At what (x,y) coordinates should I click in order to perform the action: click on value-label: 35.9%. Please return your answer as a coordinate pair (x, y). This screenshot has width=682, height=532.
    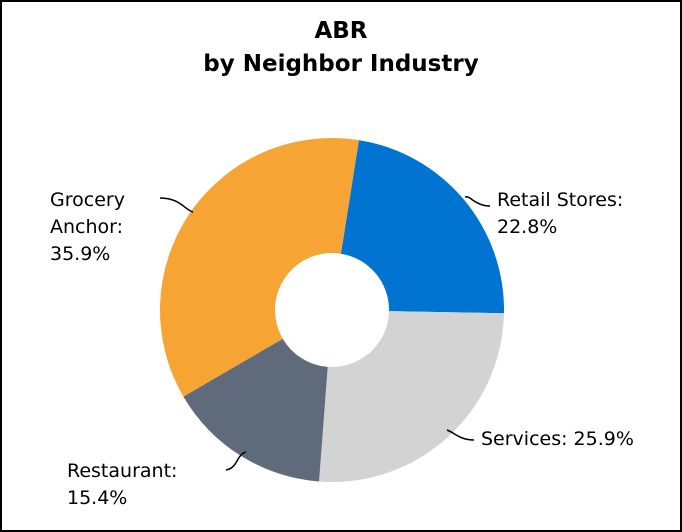
    Looking at the image, I should click on (80, 254).